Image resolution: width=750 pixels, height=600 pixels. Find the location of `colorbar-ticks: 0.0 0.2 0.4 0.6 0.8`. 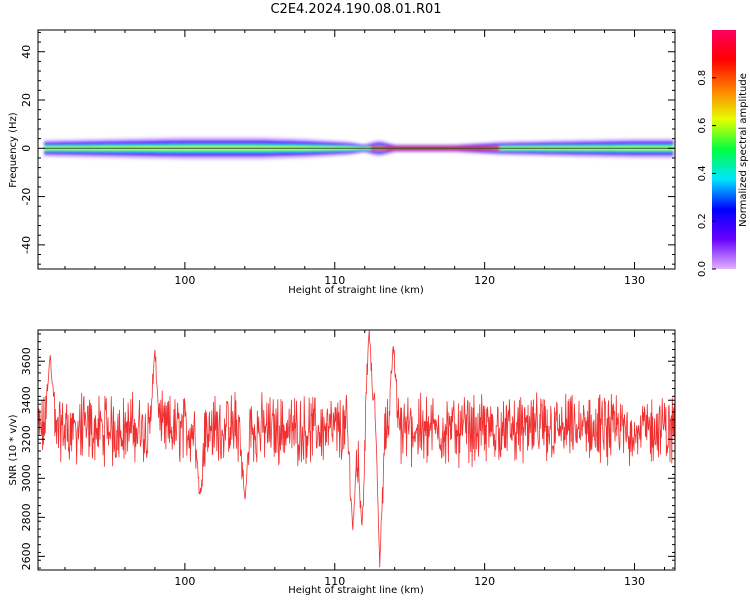

colorbar-ticks: 0.0 0.2 0.4 0.6 0.8 is located at coordinates (706, 173).